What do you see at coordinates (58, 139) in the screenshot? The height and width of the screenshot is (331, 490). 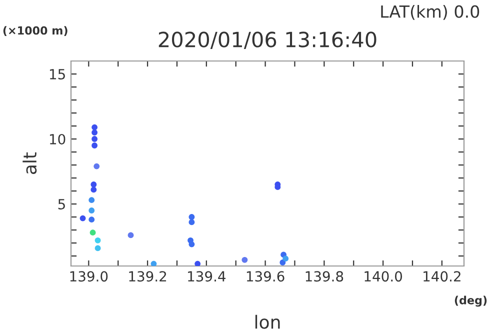 I see `y-tick-label: 10` at bounding box center [58, 139].